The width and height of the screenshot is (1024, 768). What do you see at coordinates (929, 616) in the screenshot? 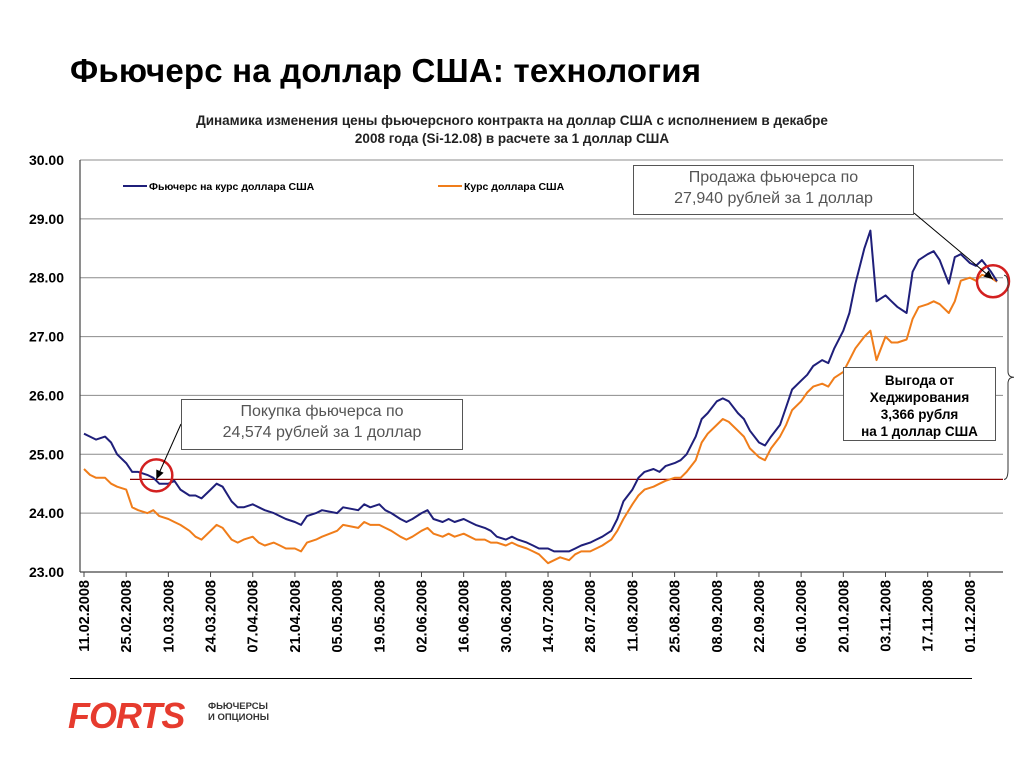
I see `x-tick-label: 17.11.2008` at bounding box center [929, 616].